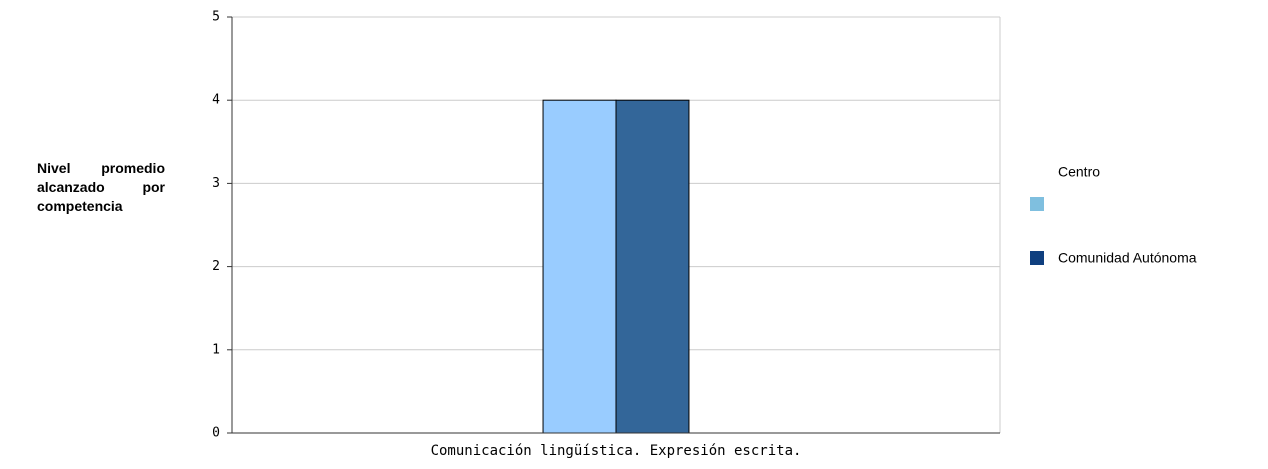 The height and width of the screenshot is (469, 1268). I want to click on y-axis-label: Nivel promedio alcanzado por competencia, so click(101, 187).